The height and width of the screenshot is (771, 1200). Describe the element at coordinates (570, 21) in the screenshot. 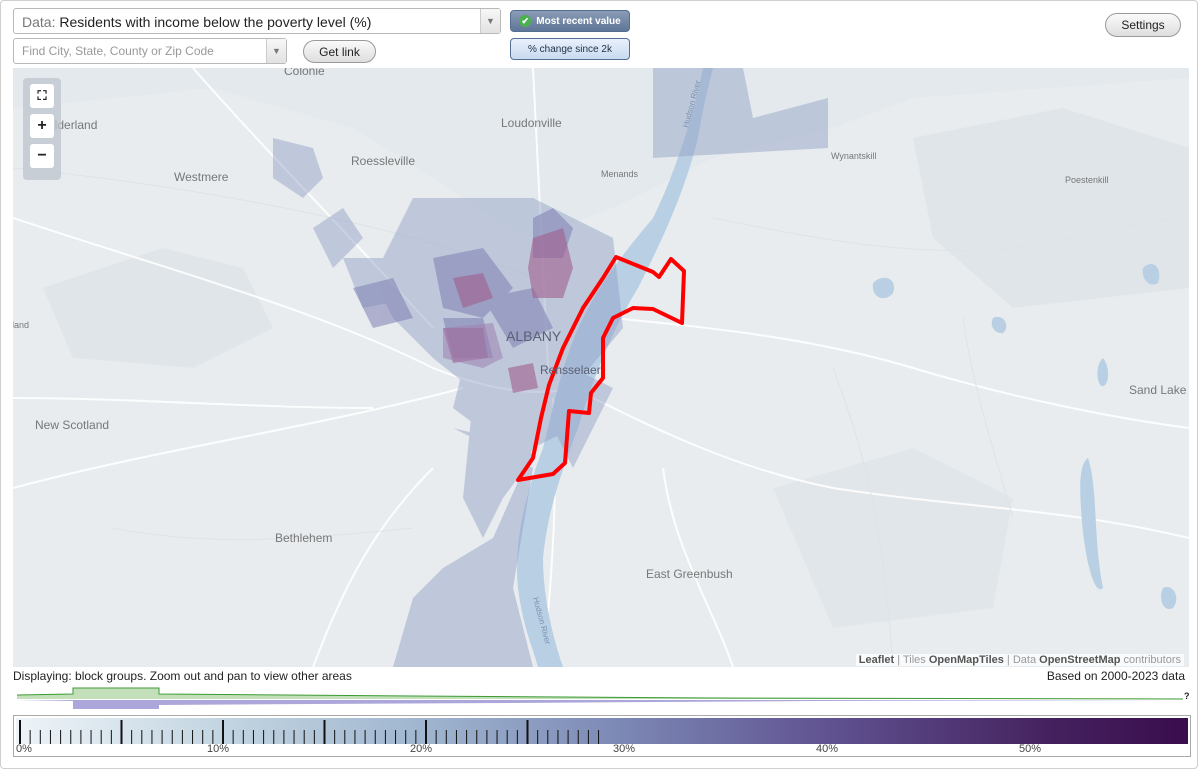

I see `most-recent-value-toggle: ✔ Most recent value` at that location.